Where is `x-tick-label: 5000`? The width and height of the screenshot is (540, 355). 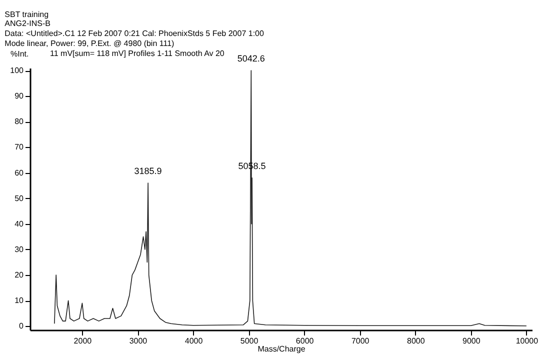 x-tick-label: 5000 is located at coordinates (249, 341).